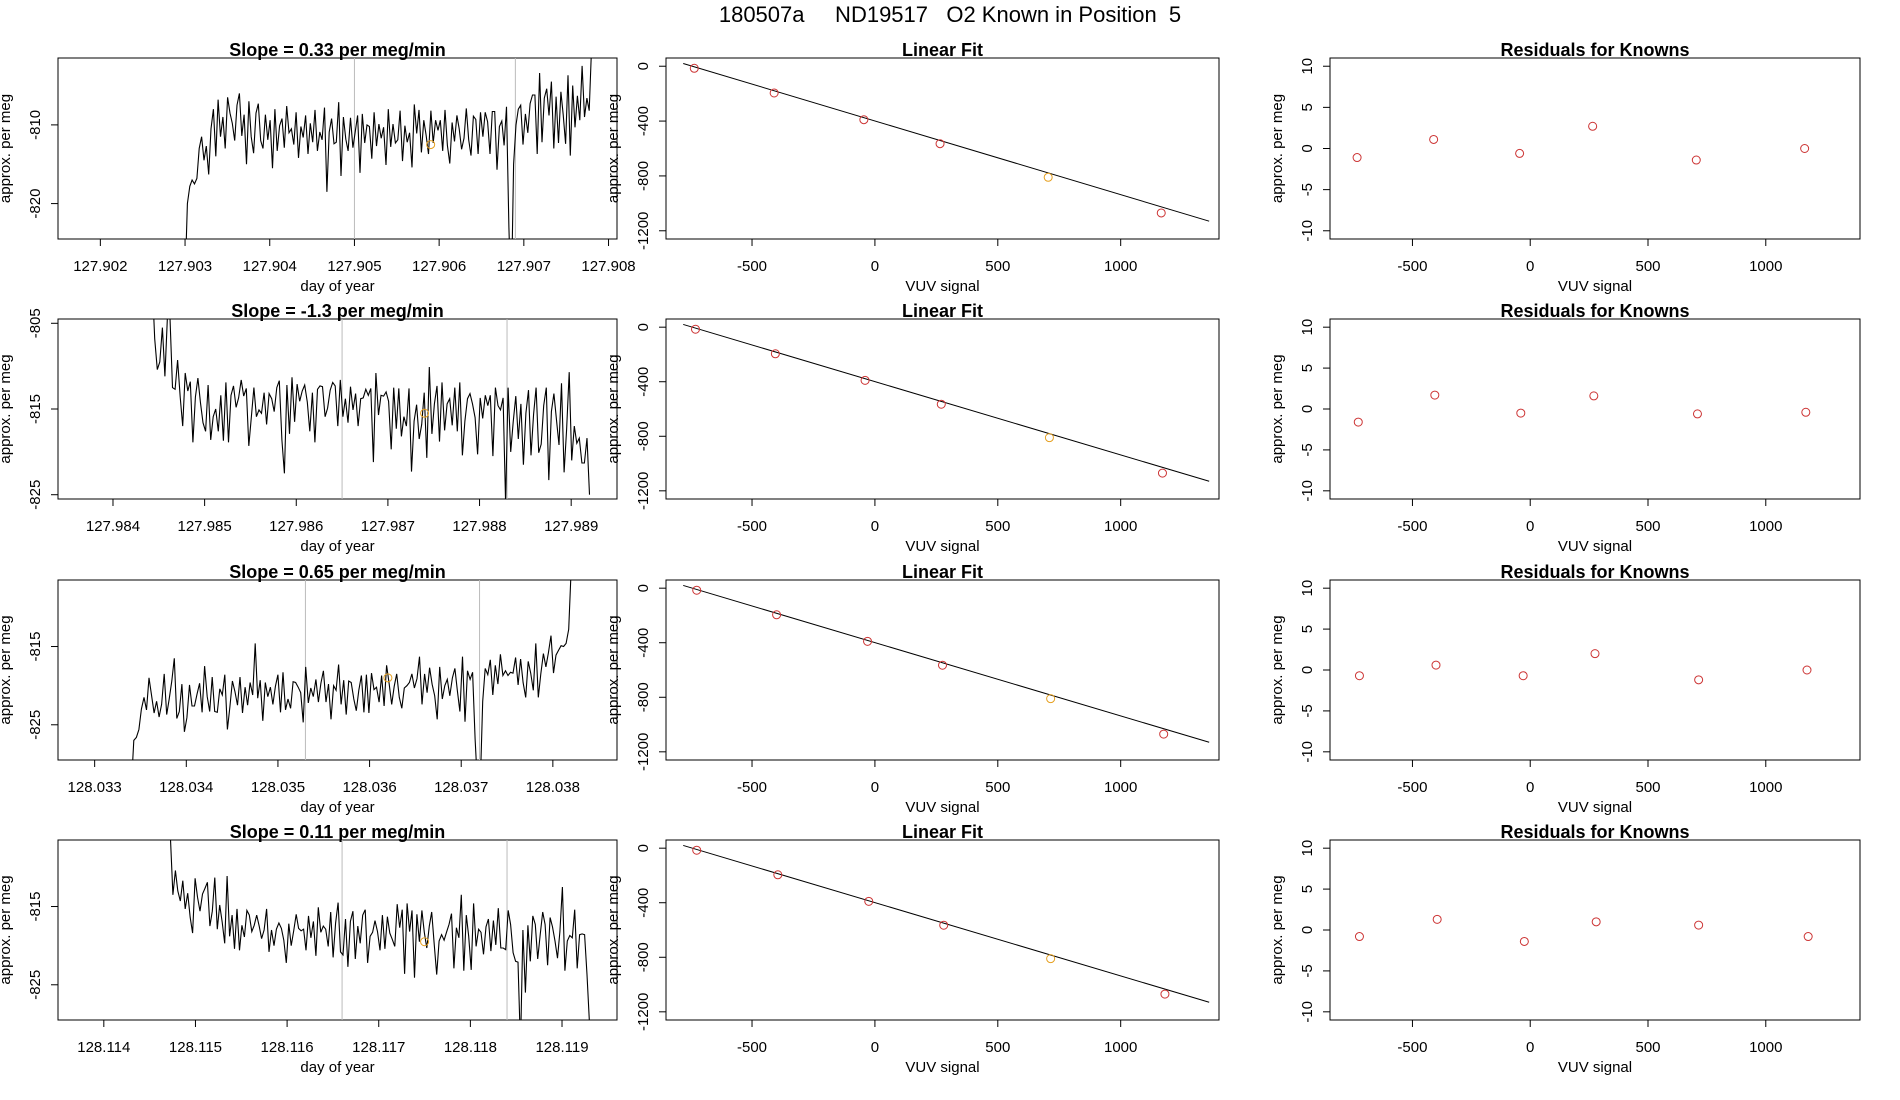  I want to click on x-tick-label: 127.903, so click(185, 266).